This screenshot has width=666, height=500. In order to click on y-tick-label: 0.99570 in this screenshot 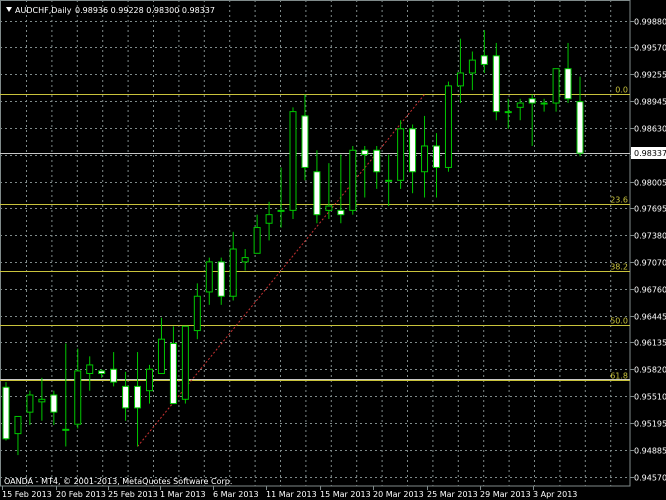, I will do `click(650, 48)`.